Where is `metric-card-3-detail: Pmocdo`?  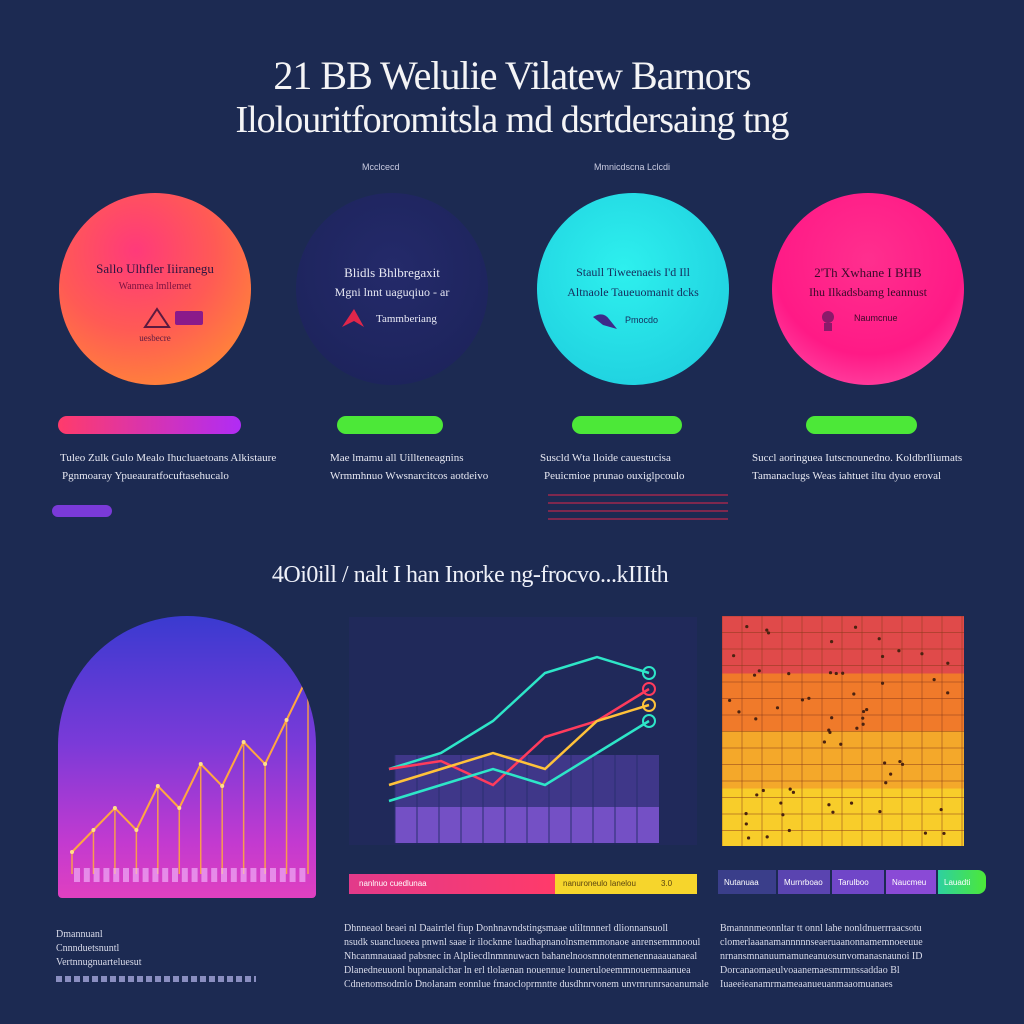
metric-card-3-detail: Pmocdo is located at coordinates (642, 320).